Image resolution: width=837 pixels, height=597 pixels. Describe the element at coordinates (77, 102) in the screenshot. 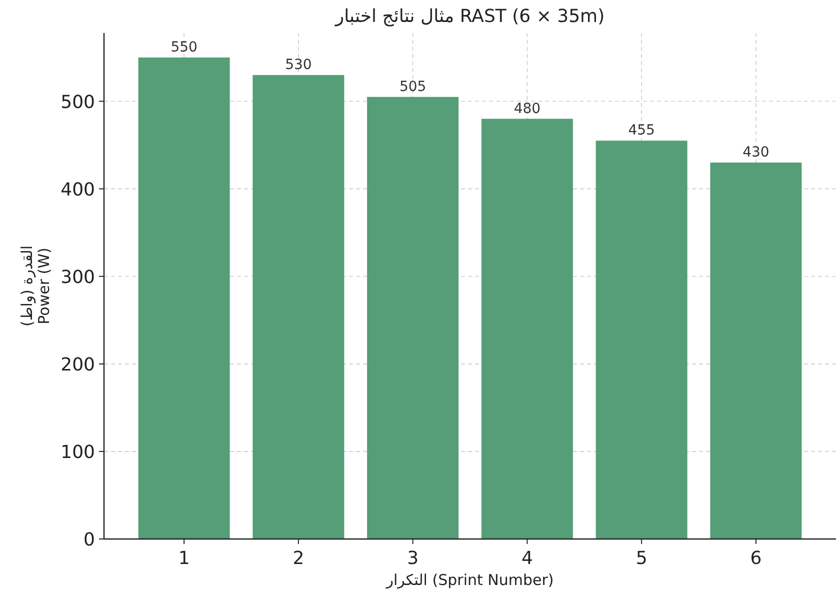

I see `y-tick-label: 500` at that location.